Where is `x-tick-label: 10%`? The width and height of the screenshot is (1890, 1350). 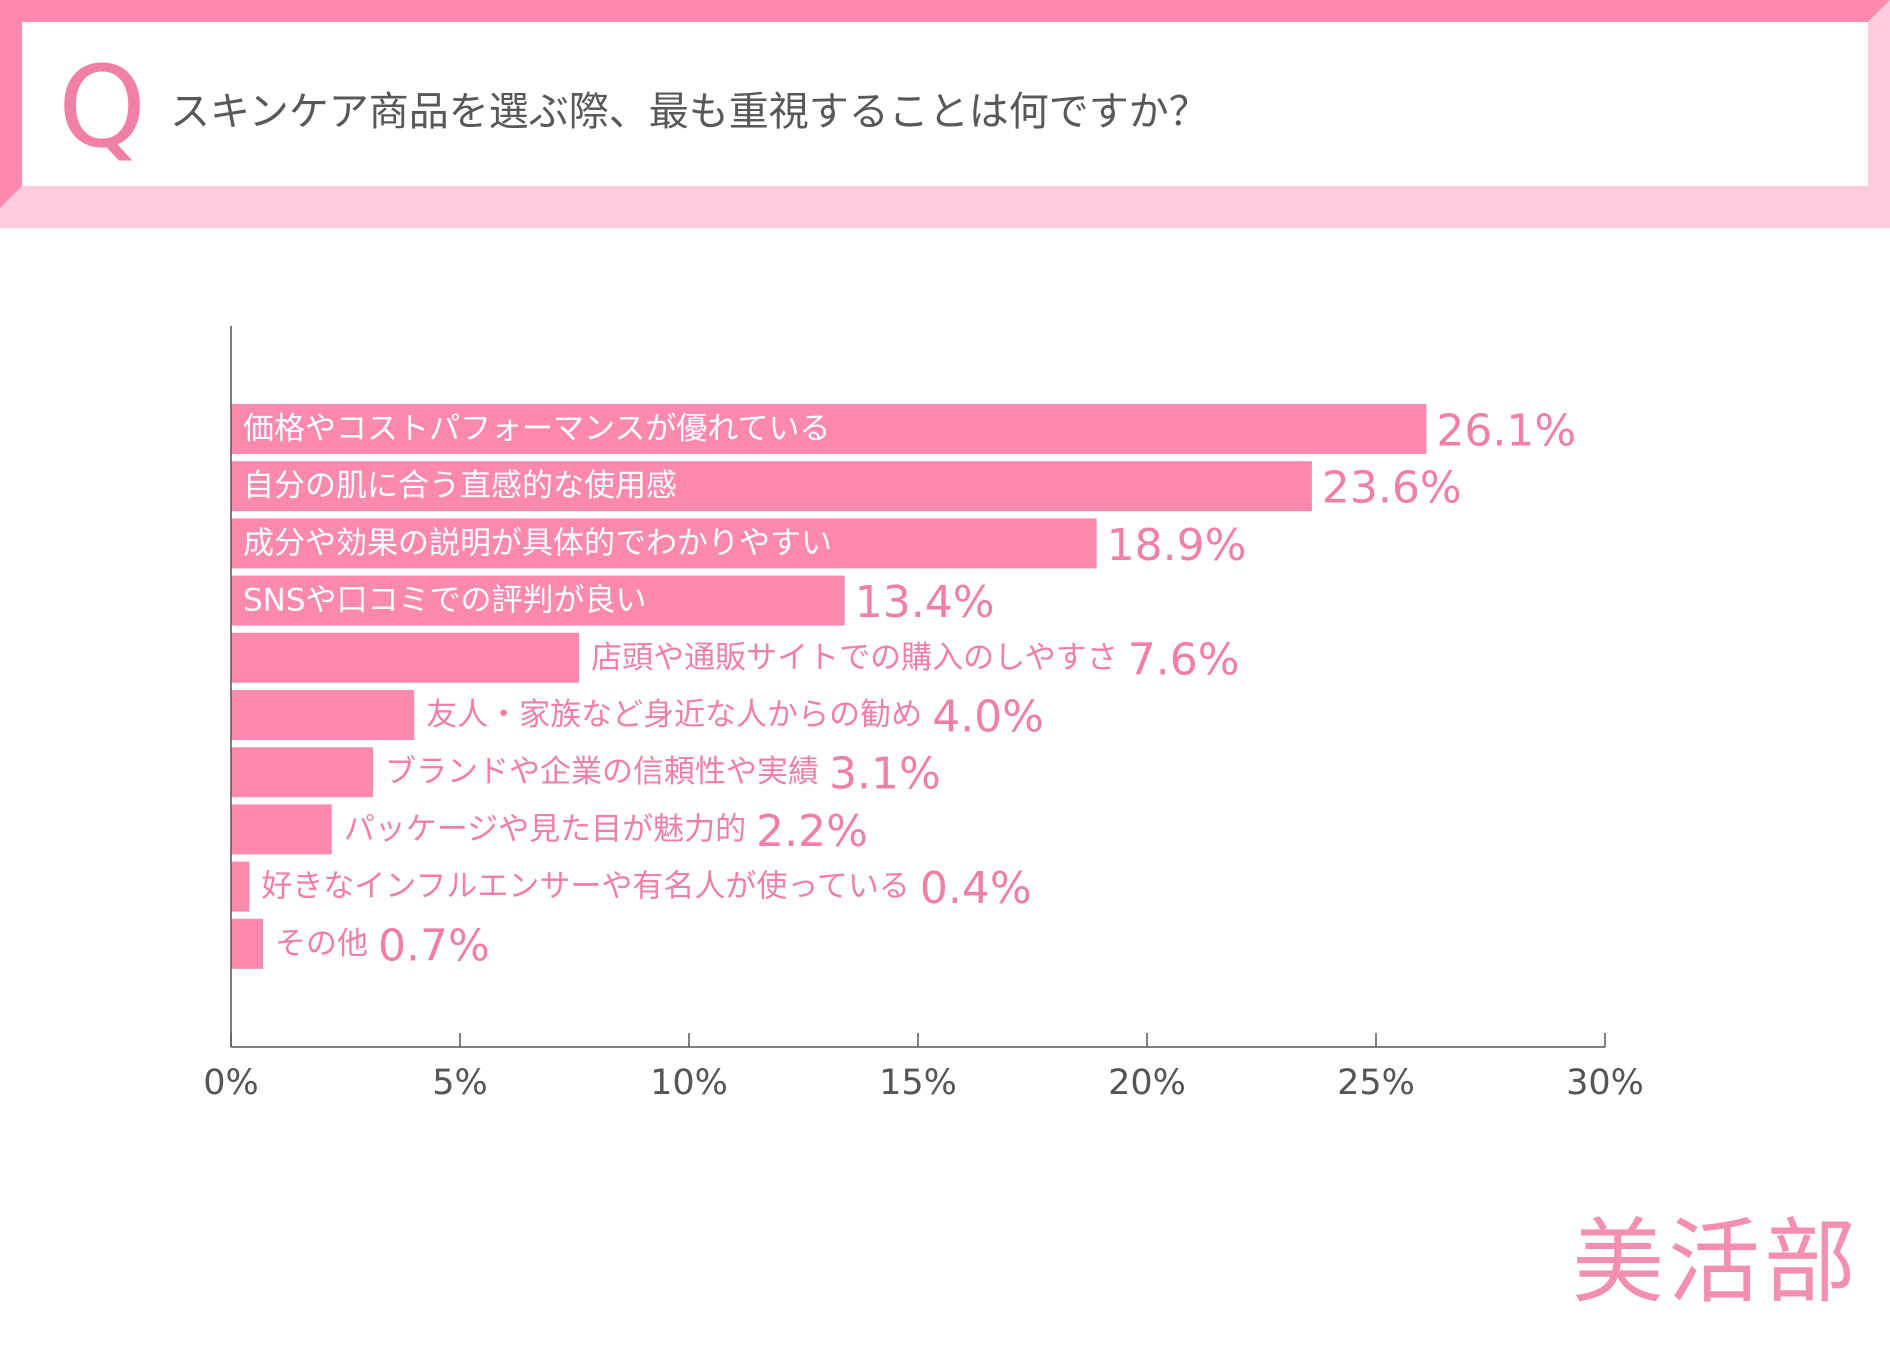 x-tick-label: 10% is located at coordinates (689, 1083).